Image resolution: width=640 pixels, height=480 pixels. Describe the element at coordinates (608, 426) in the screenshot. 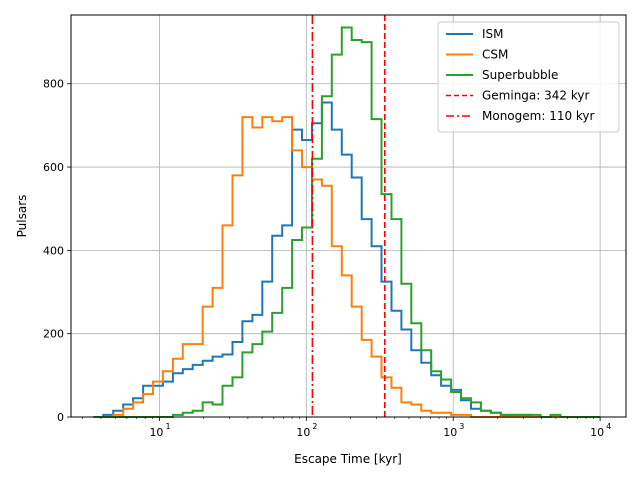

I see `x-tick-exponent: 4` at that location.